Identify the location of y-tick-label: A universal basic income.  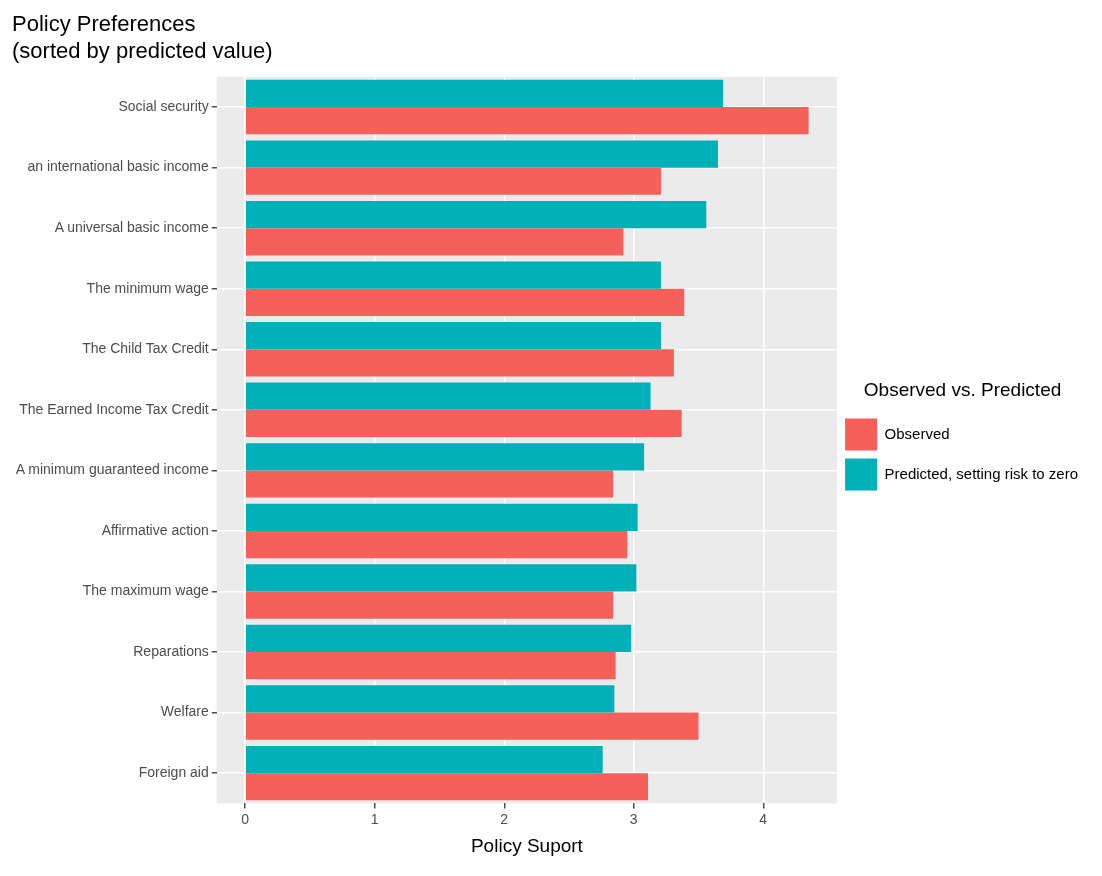
(131, 227).